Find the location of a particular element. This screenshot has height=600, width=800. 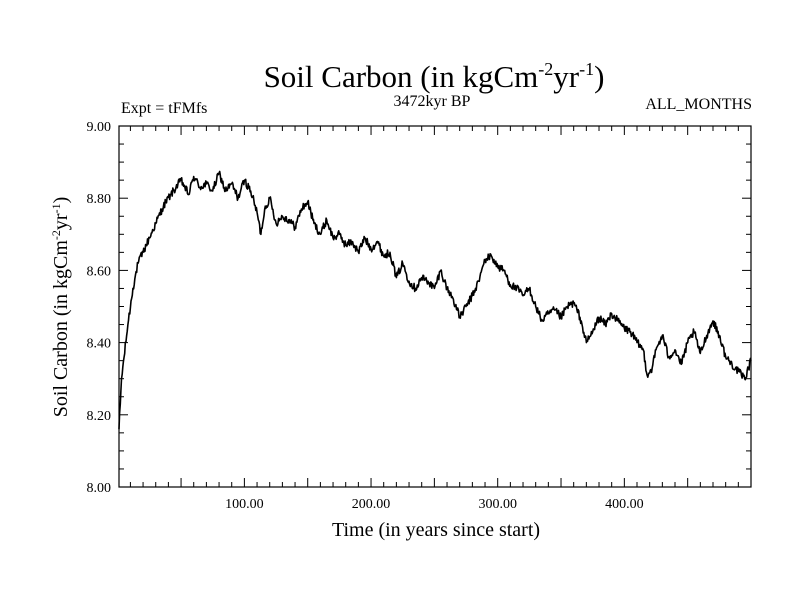

subtitle-months: ALL_MONTHS is located at coordinates (698, 104).